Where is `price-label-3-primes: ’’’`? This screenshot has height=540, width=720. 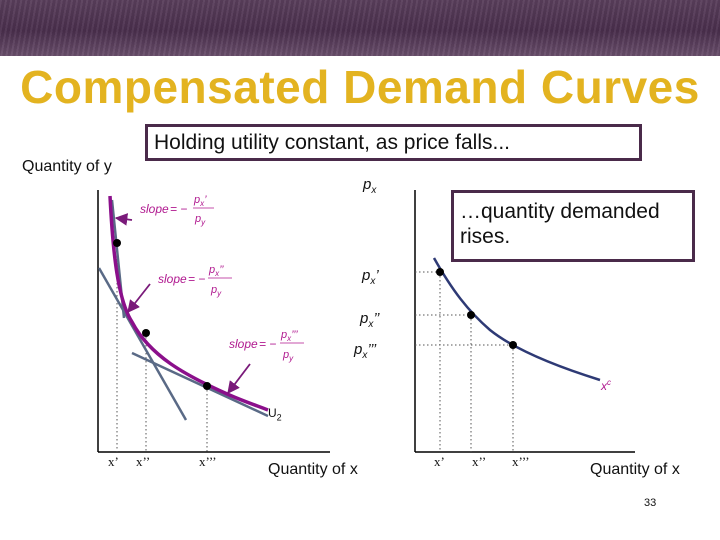 price-label-3-primes: ’’’ is located at coordinates (372, 349).